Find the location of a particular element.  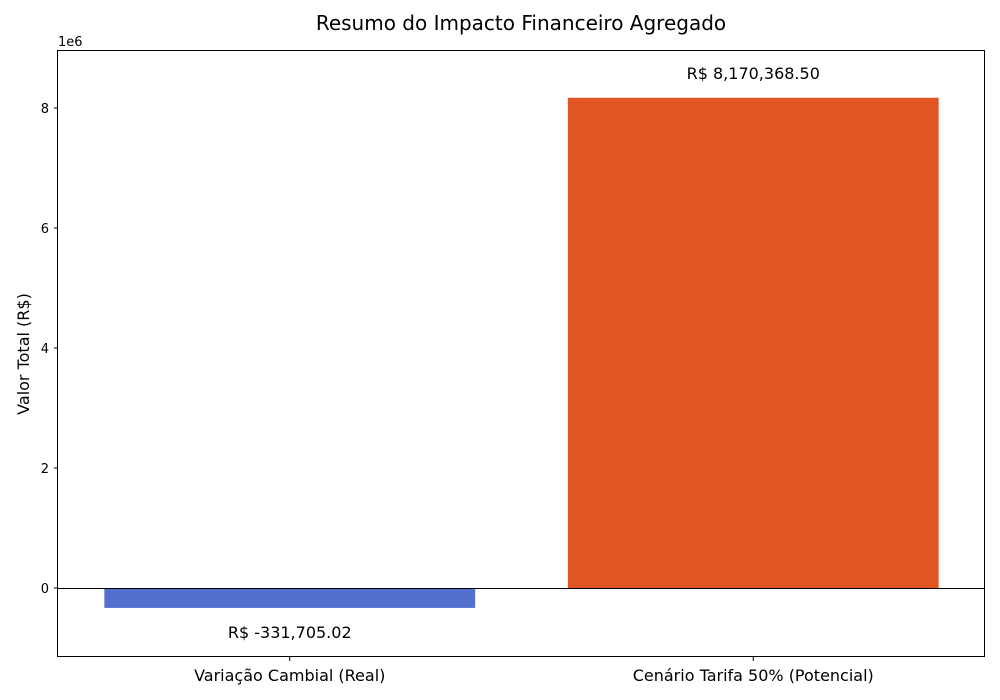

chart-title: Resumo do Impacto Financeiro Agregado is located at coordinates (521, 23).